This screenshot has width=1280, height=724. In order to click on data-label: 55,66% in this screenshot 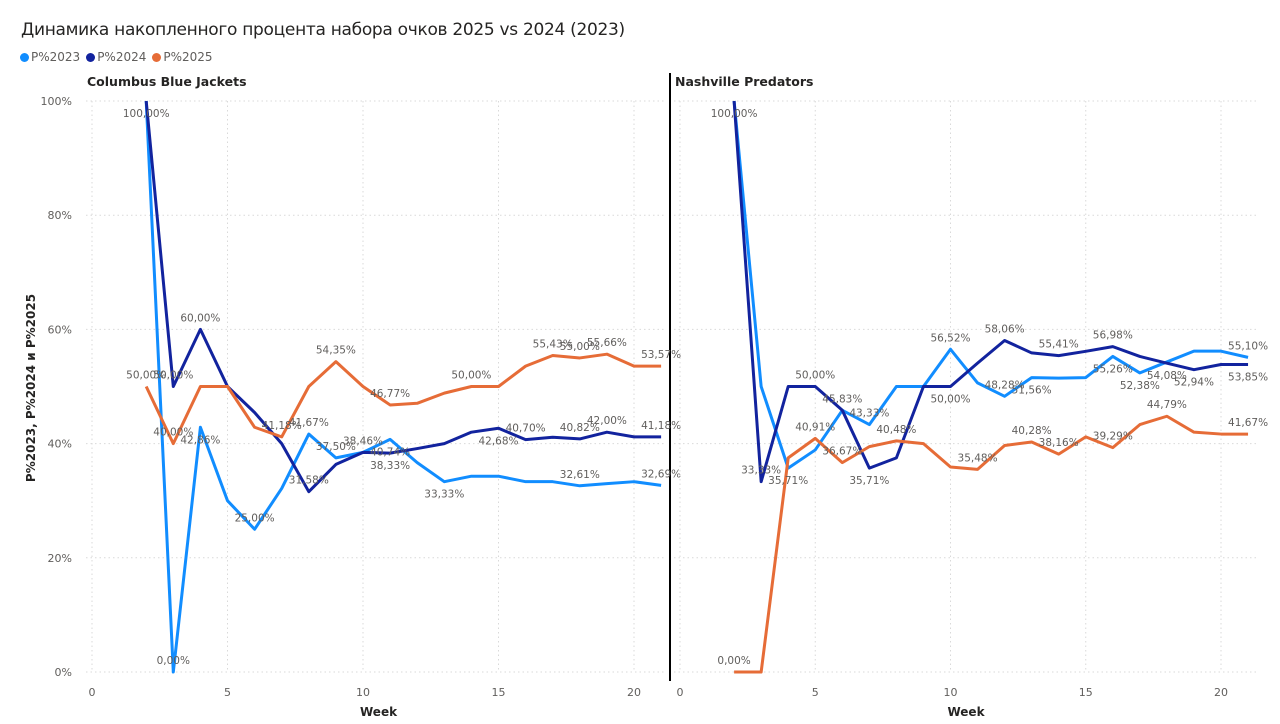, I will do `click(607, 343)`.